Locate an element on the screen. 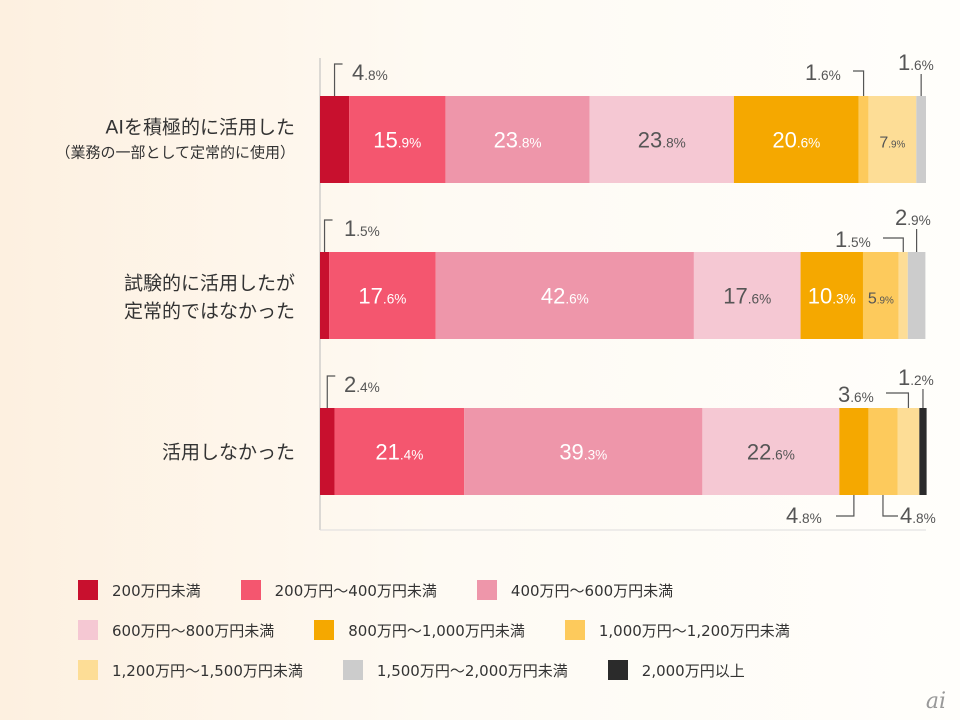  category-label: 定常的ではなかった is located at coordinates (209, 312).